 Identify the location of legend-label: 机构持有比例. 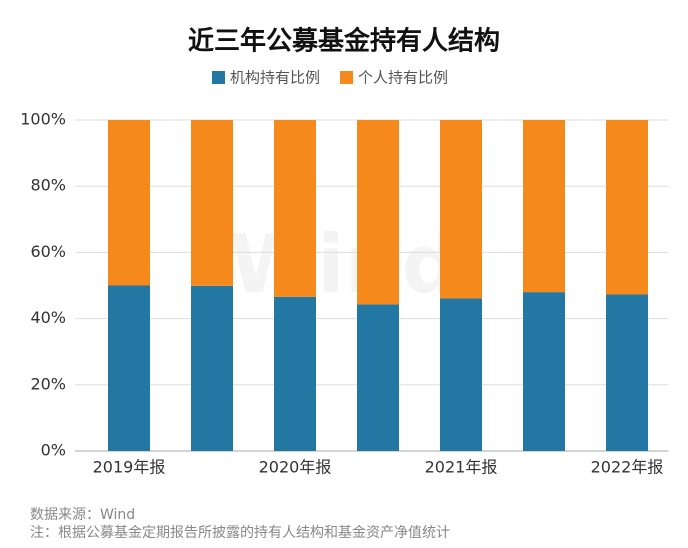
(275, 78).